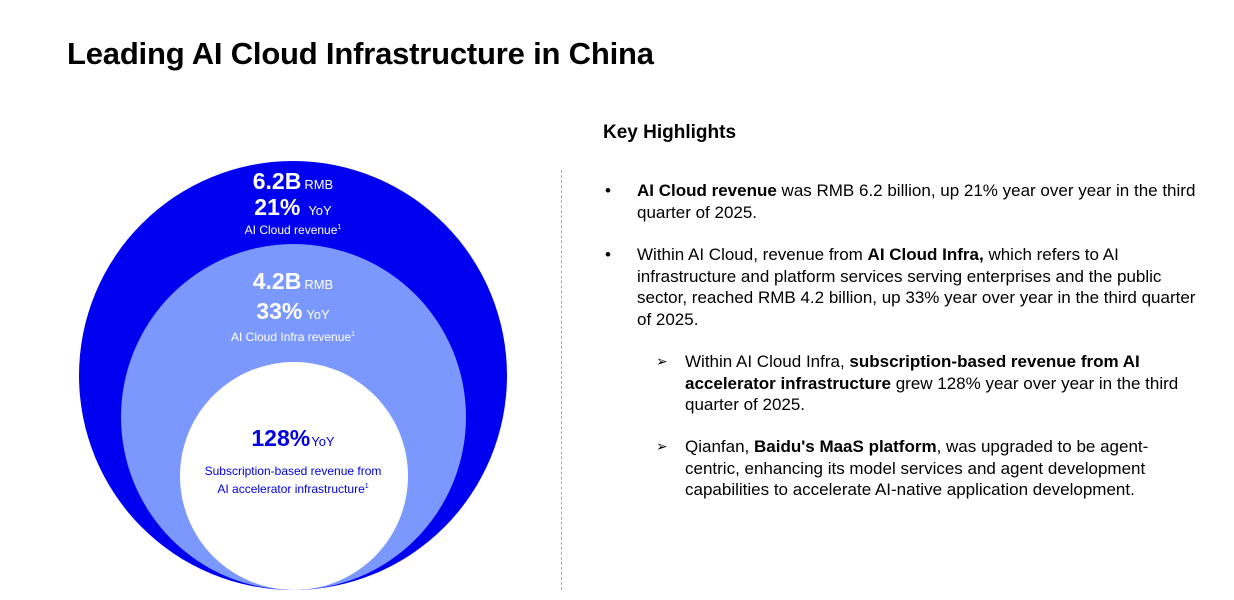 The width and height of the screenshot is (1234, 600). What do you see at coordinates (767, 361) in the screenshot?
I see `text: Within AI Cloud Infra,` at bounding box center [767, 361].